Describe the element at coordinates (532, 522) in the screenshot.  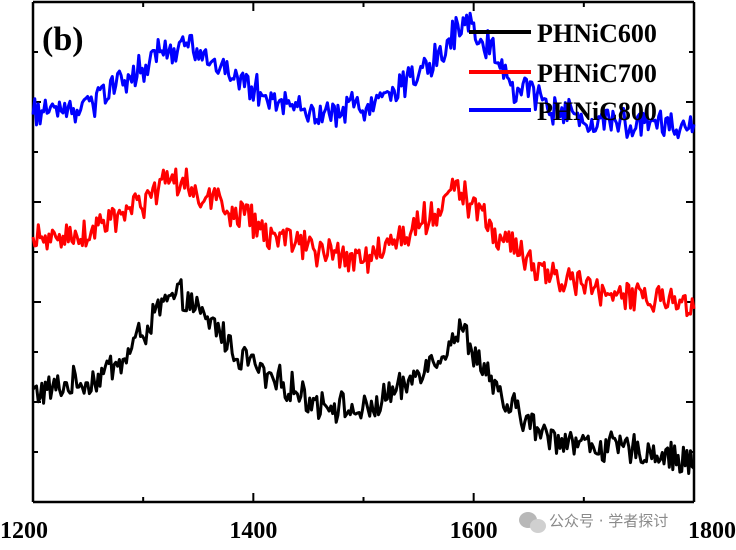
I see `wechat-icon` at that location.